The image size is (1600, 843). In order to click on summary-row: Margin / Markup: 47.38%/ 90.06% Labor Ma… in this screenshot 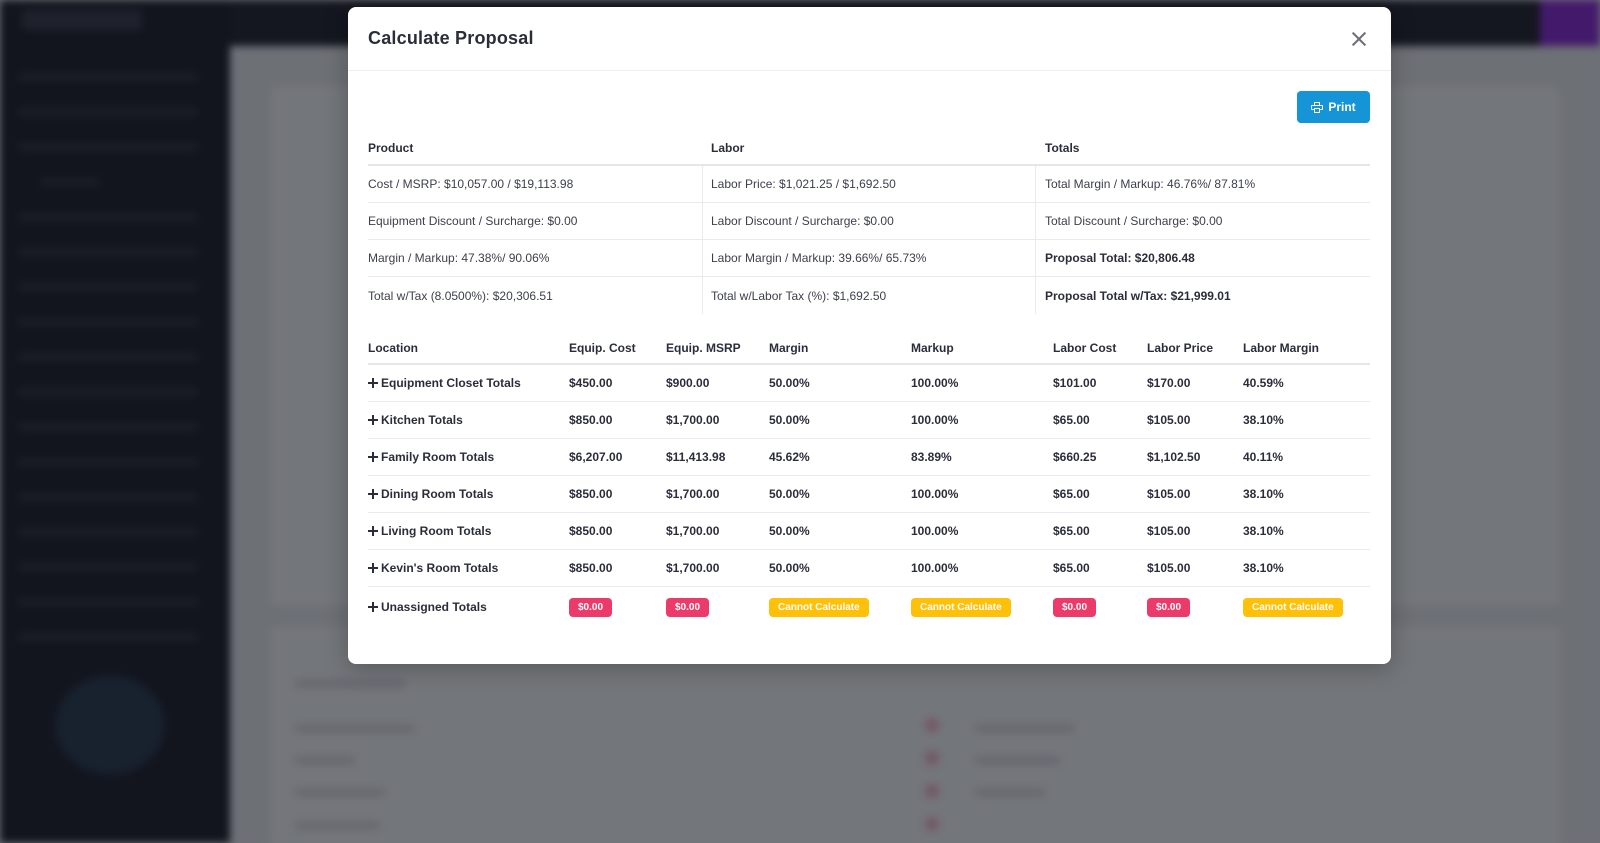, I will do `click(869, 258)`.